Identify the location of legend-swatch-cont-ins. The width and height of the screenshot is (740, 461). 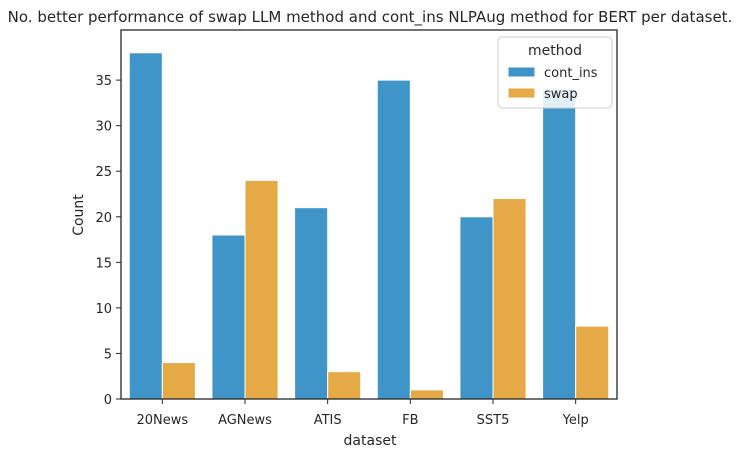
(521, 72).